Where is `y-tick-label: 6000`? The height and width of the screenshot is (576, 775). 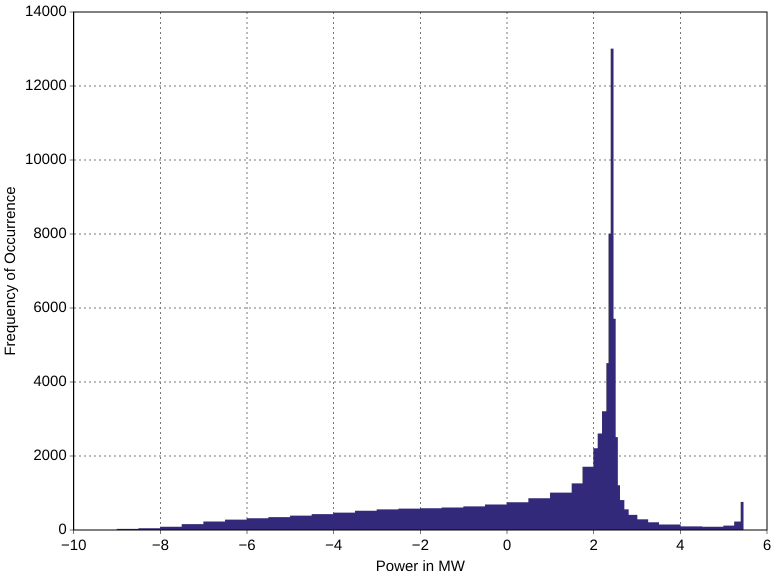 y-tick-label: 6000 is located at coordinates (50, 307).